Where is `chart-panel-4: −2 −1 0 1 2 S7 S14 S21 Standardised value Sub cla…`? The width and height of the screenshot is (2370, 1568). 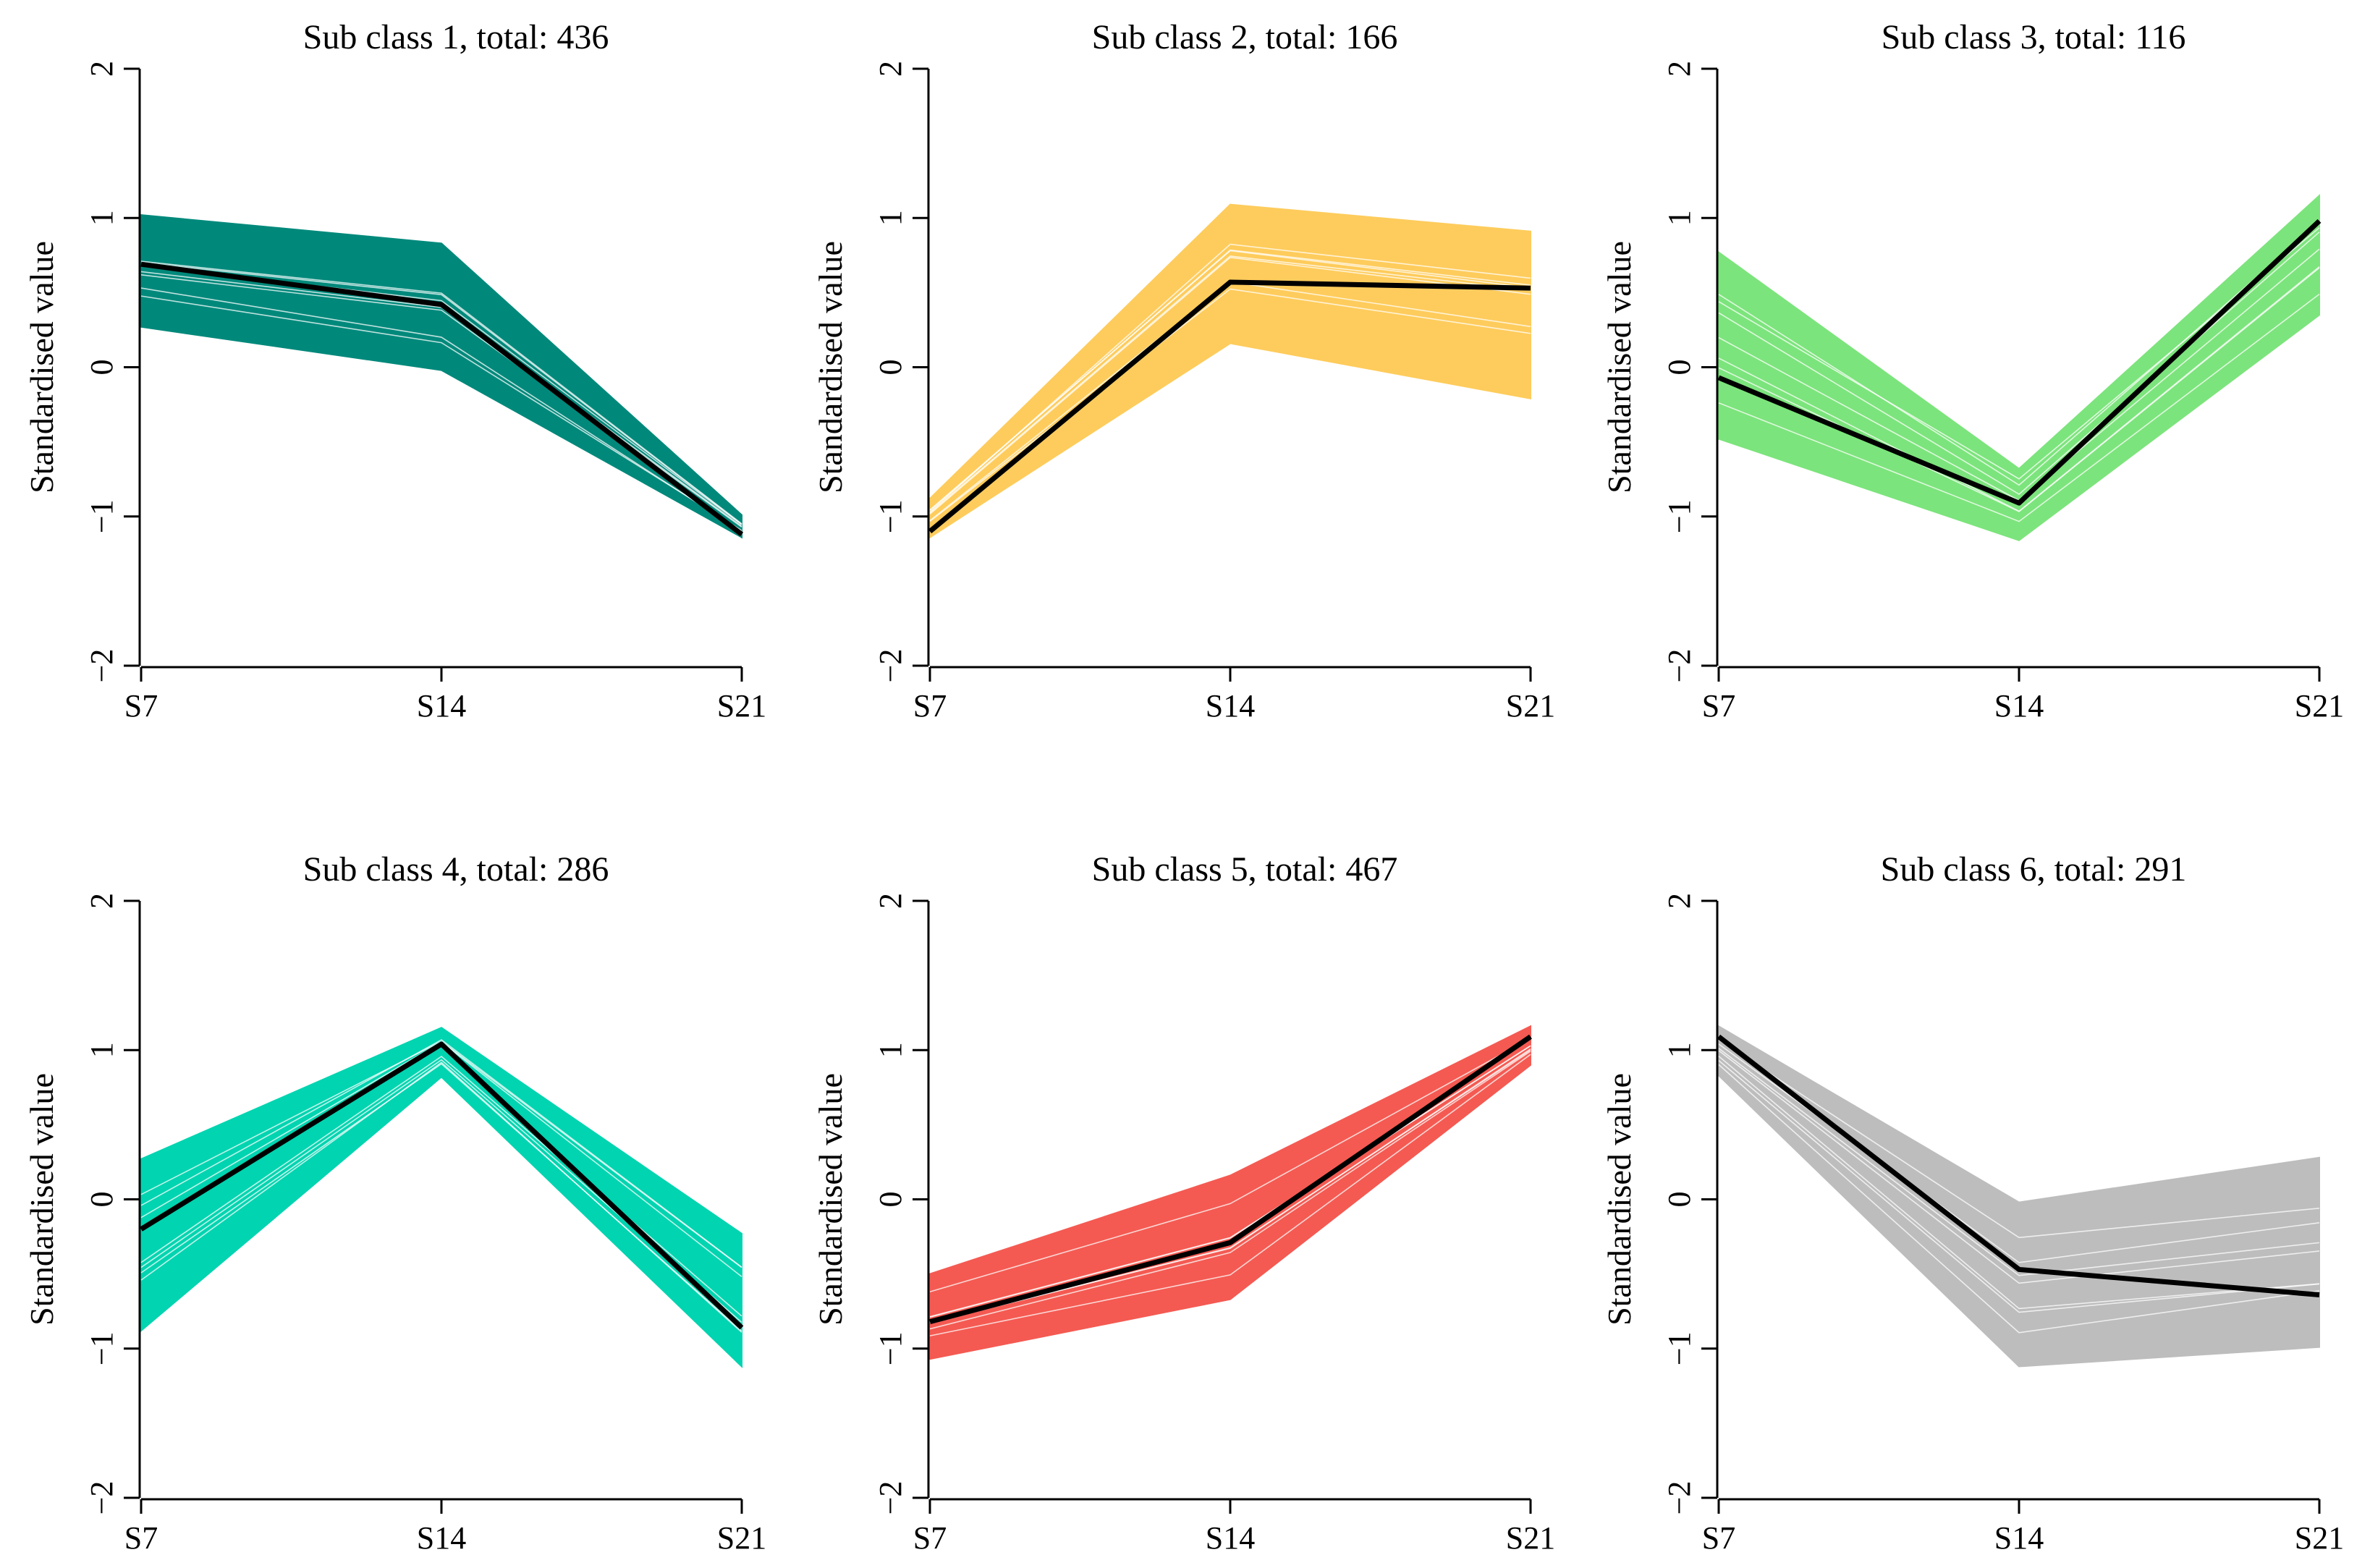
chart-panel-4: −2 −1 0 1 2 S7 S14 S21 Standardised value Sub cla… is located at coordinates (395, 1203).